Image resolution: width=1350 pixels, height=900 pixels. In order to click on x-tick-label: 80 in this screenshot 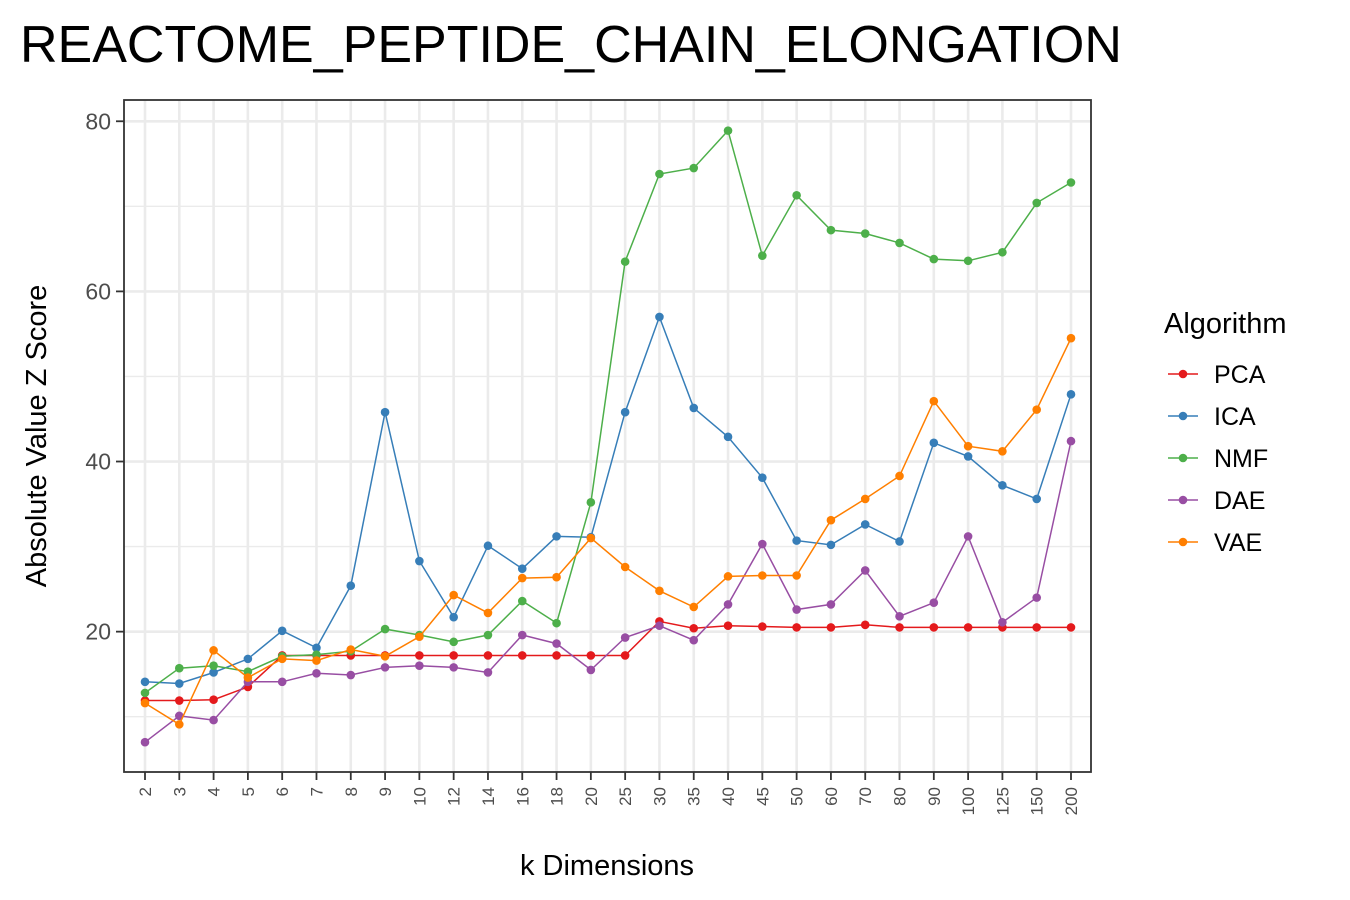, I will do `click(900, 796)`.